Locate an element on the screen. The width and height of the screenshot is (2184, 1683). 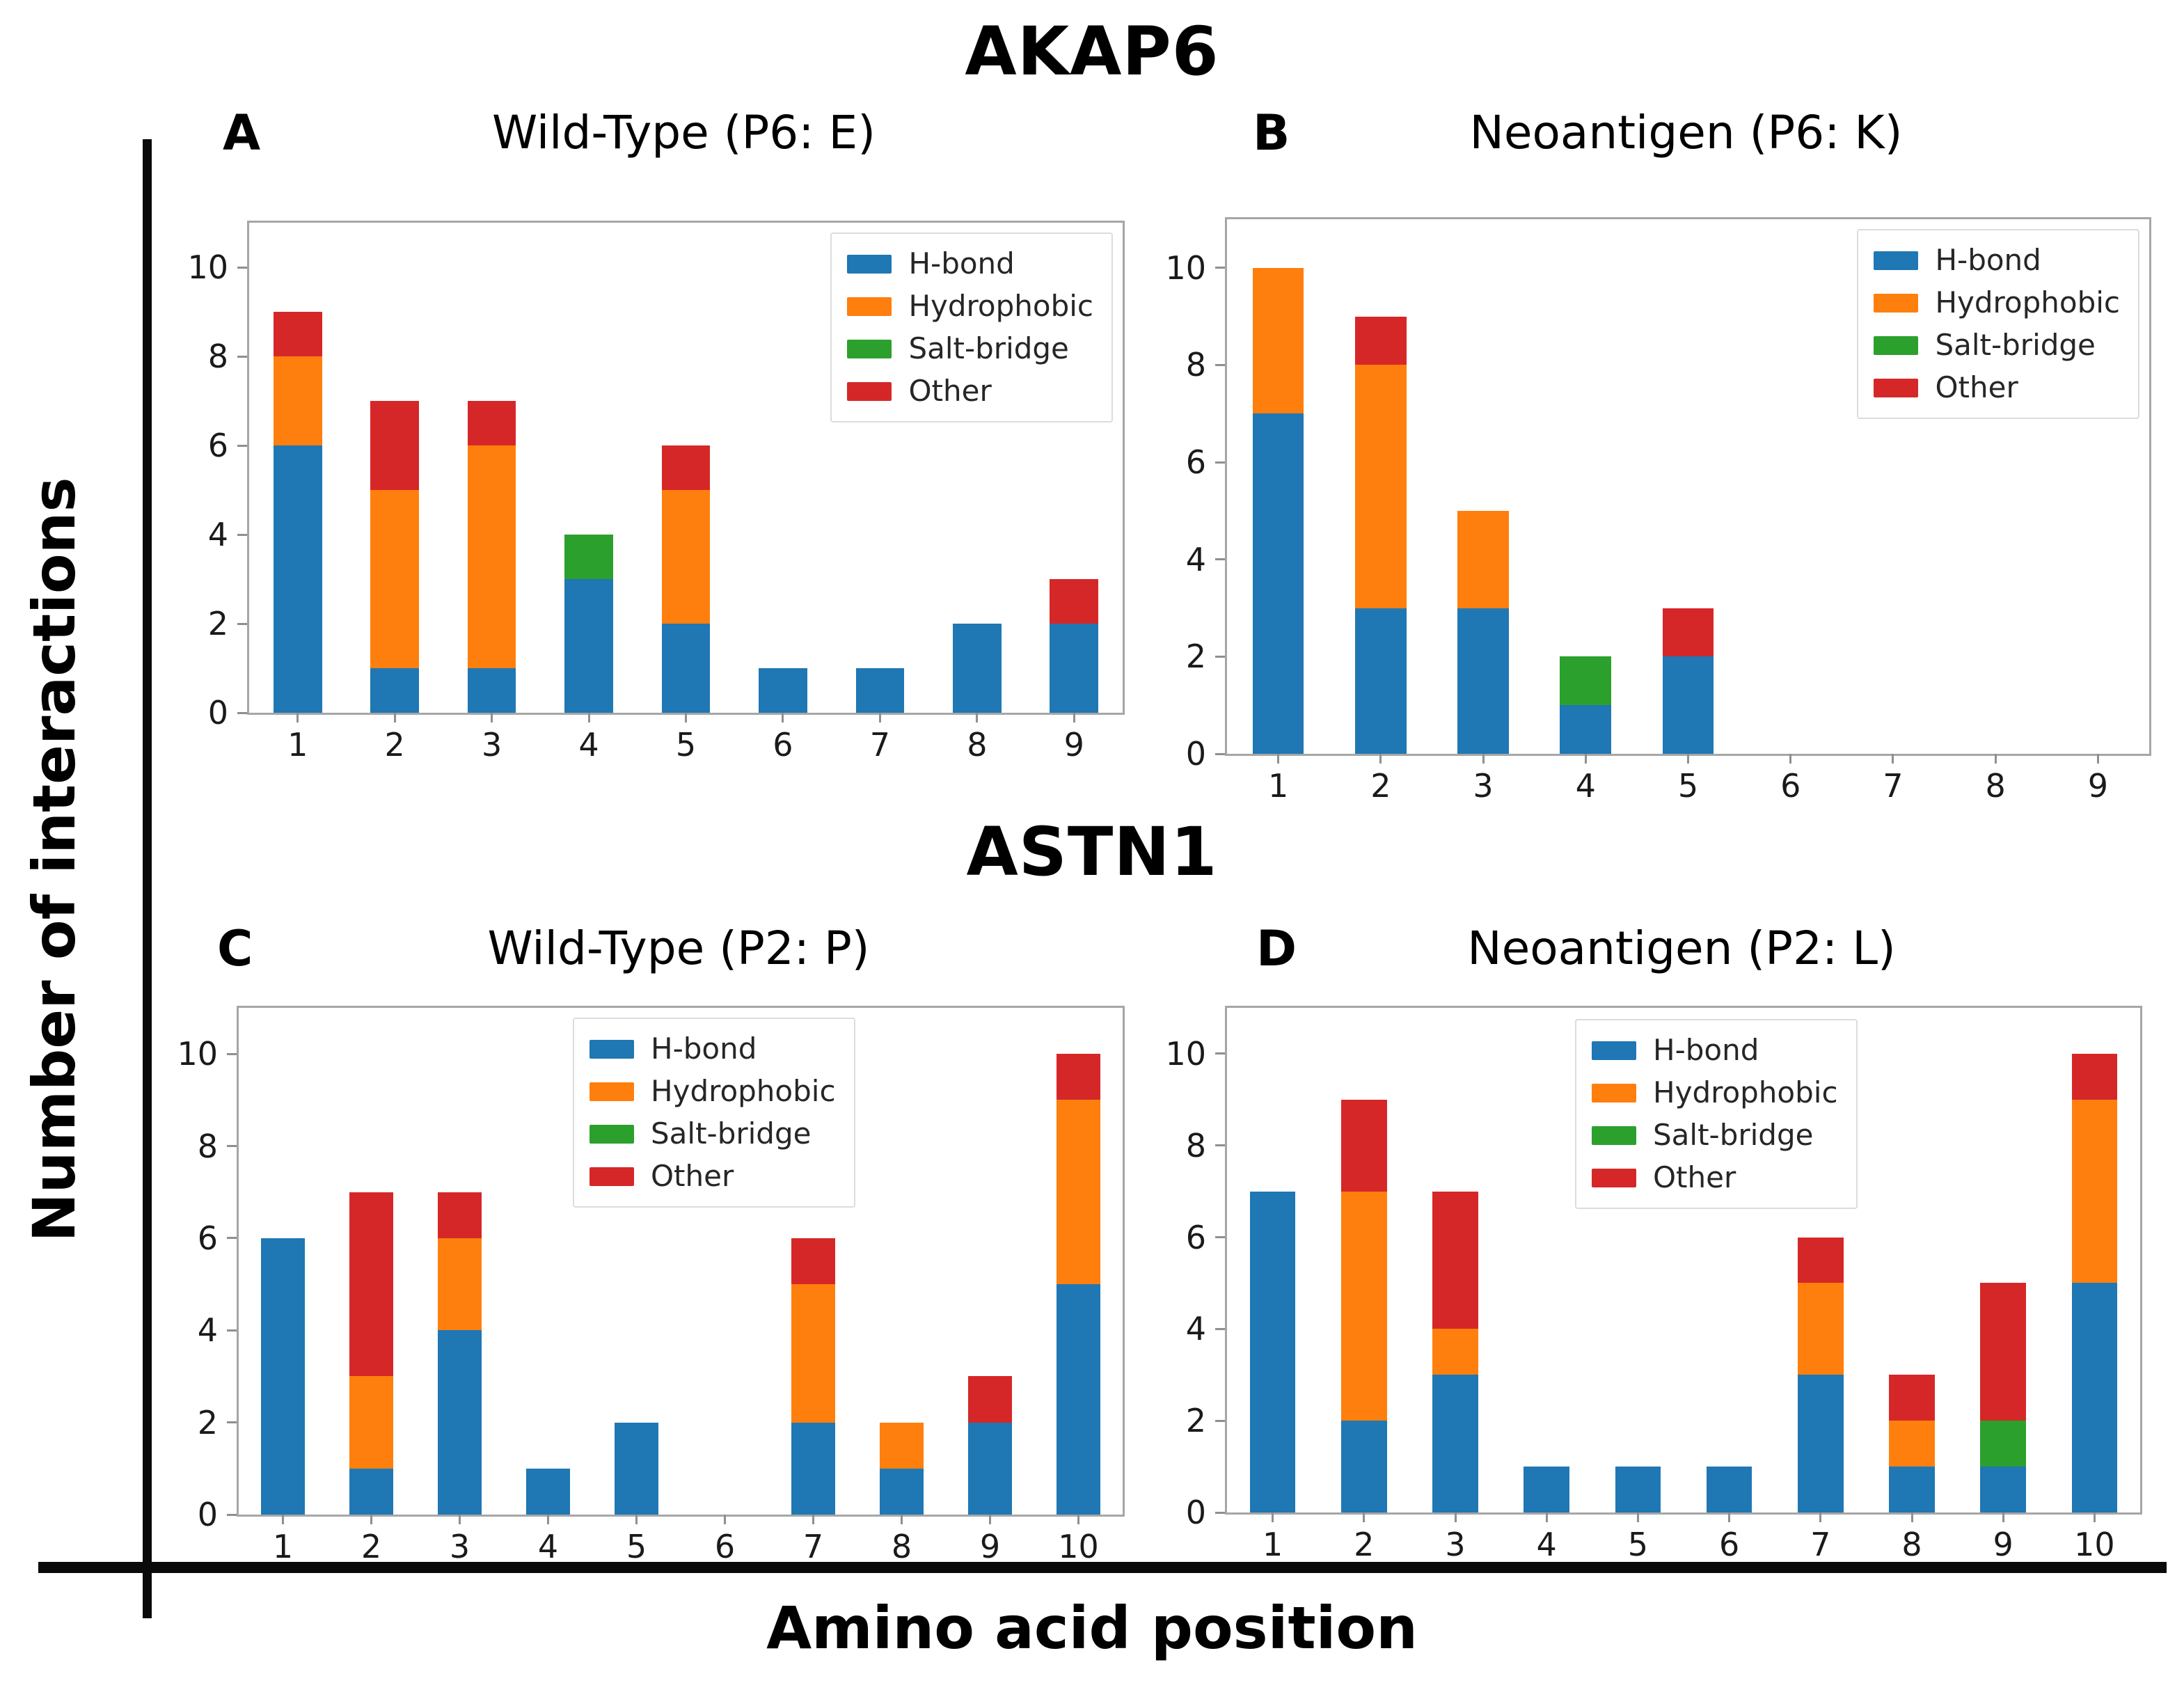
legend-row: Other is located at coordinates (1997, 388).